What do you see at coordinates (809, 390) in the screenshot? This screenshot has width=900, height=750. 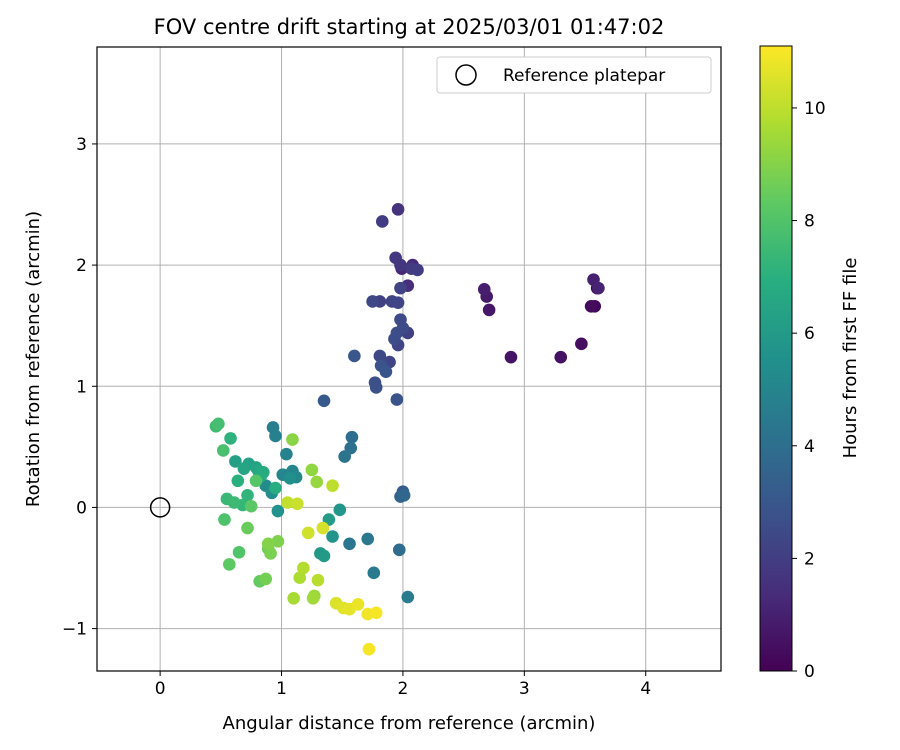 I see `colorbar-ticks: 0 2 4 6 8 10` at bounding box center [809, 390].